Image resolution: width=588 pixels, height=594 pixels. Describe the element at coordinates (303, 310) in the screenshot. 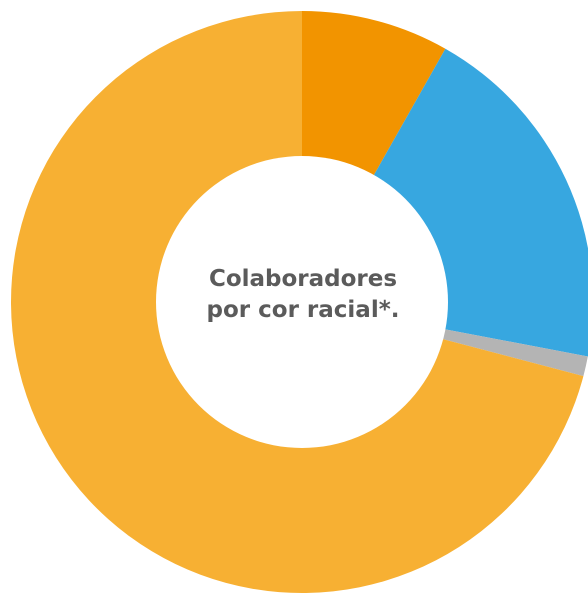

I see `chart-title-line-2: por cor racial*.` at that location.